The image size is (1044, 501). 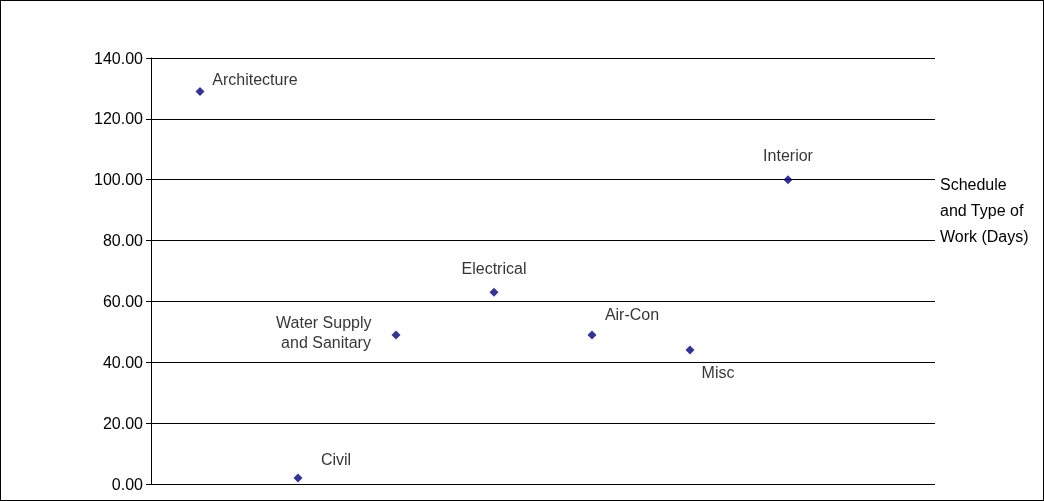 I want to click on y-tick-label: 60.00, so click(x=123, y=301).